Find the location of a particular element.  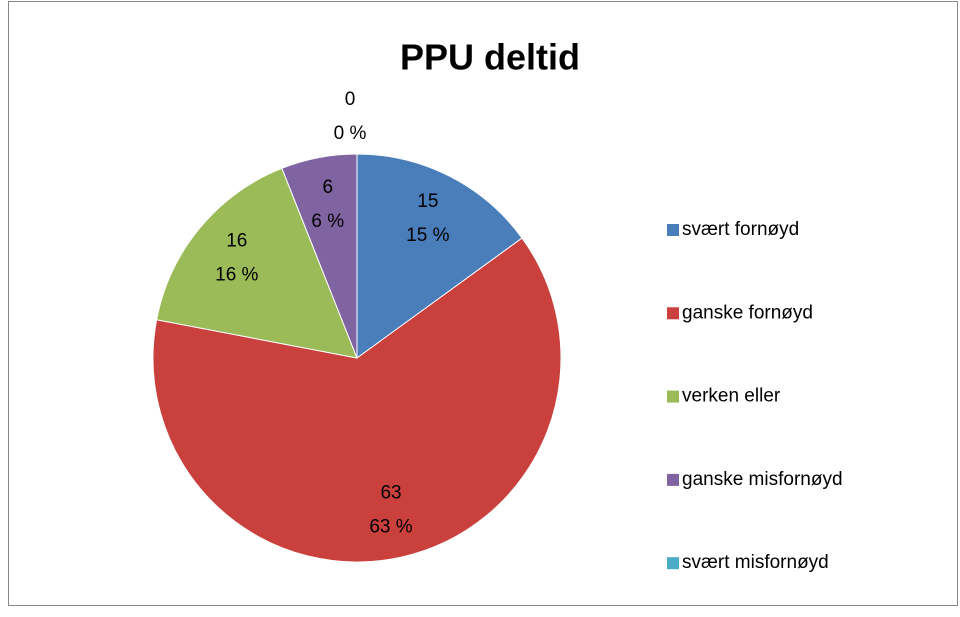

data-label: 16 is located at coordinates (236, 241).